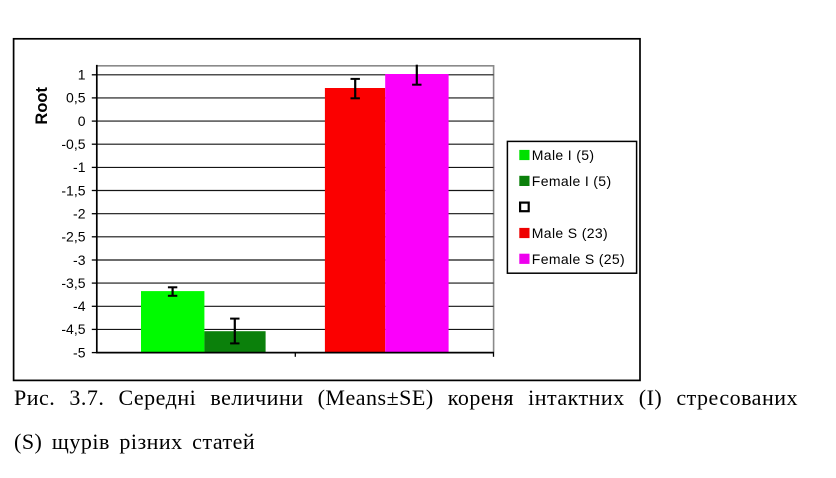 This screenshot has width=836, height=478. What do you see at coordinates (42, 106) in the screenshot?
I see `svg-text: Root` at bounding box center [42, 106].